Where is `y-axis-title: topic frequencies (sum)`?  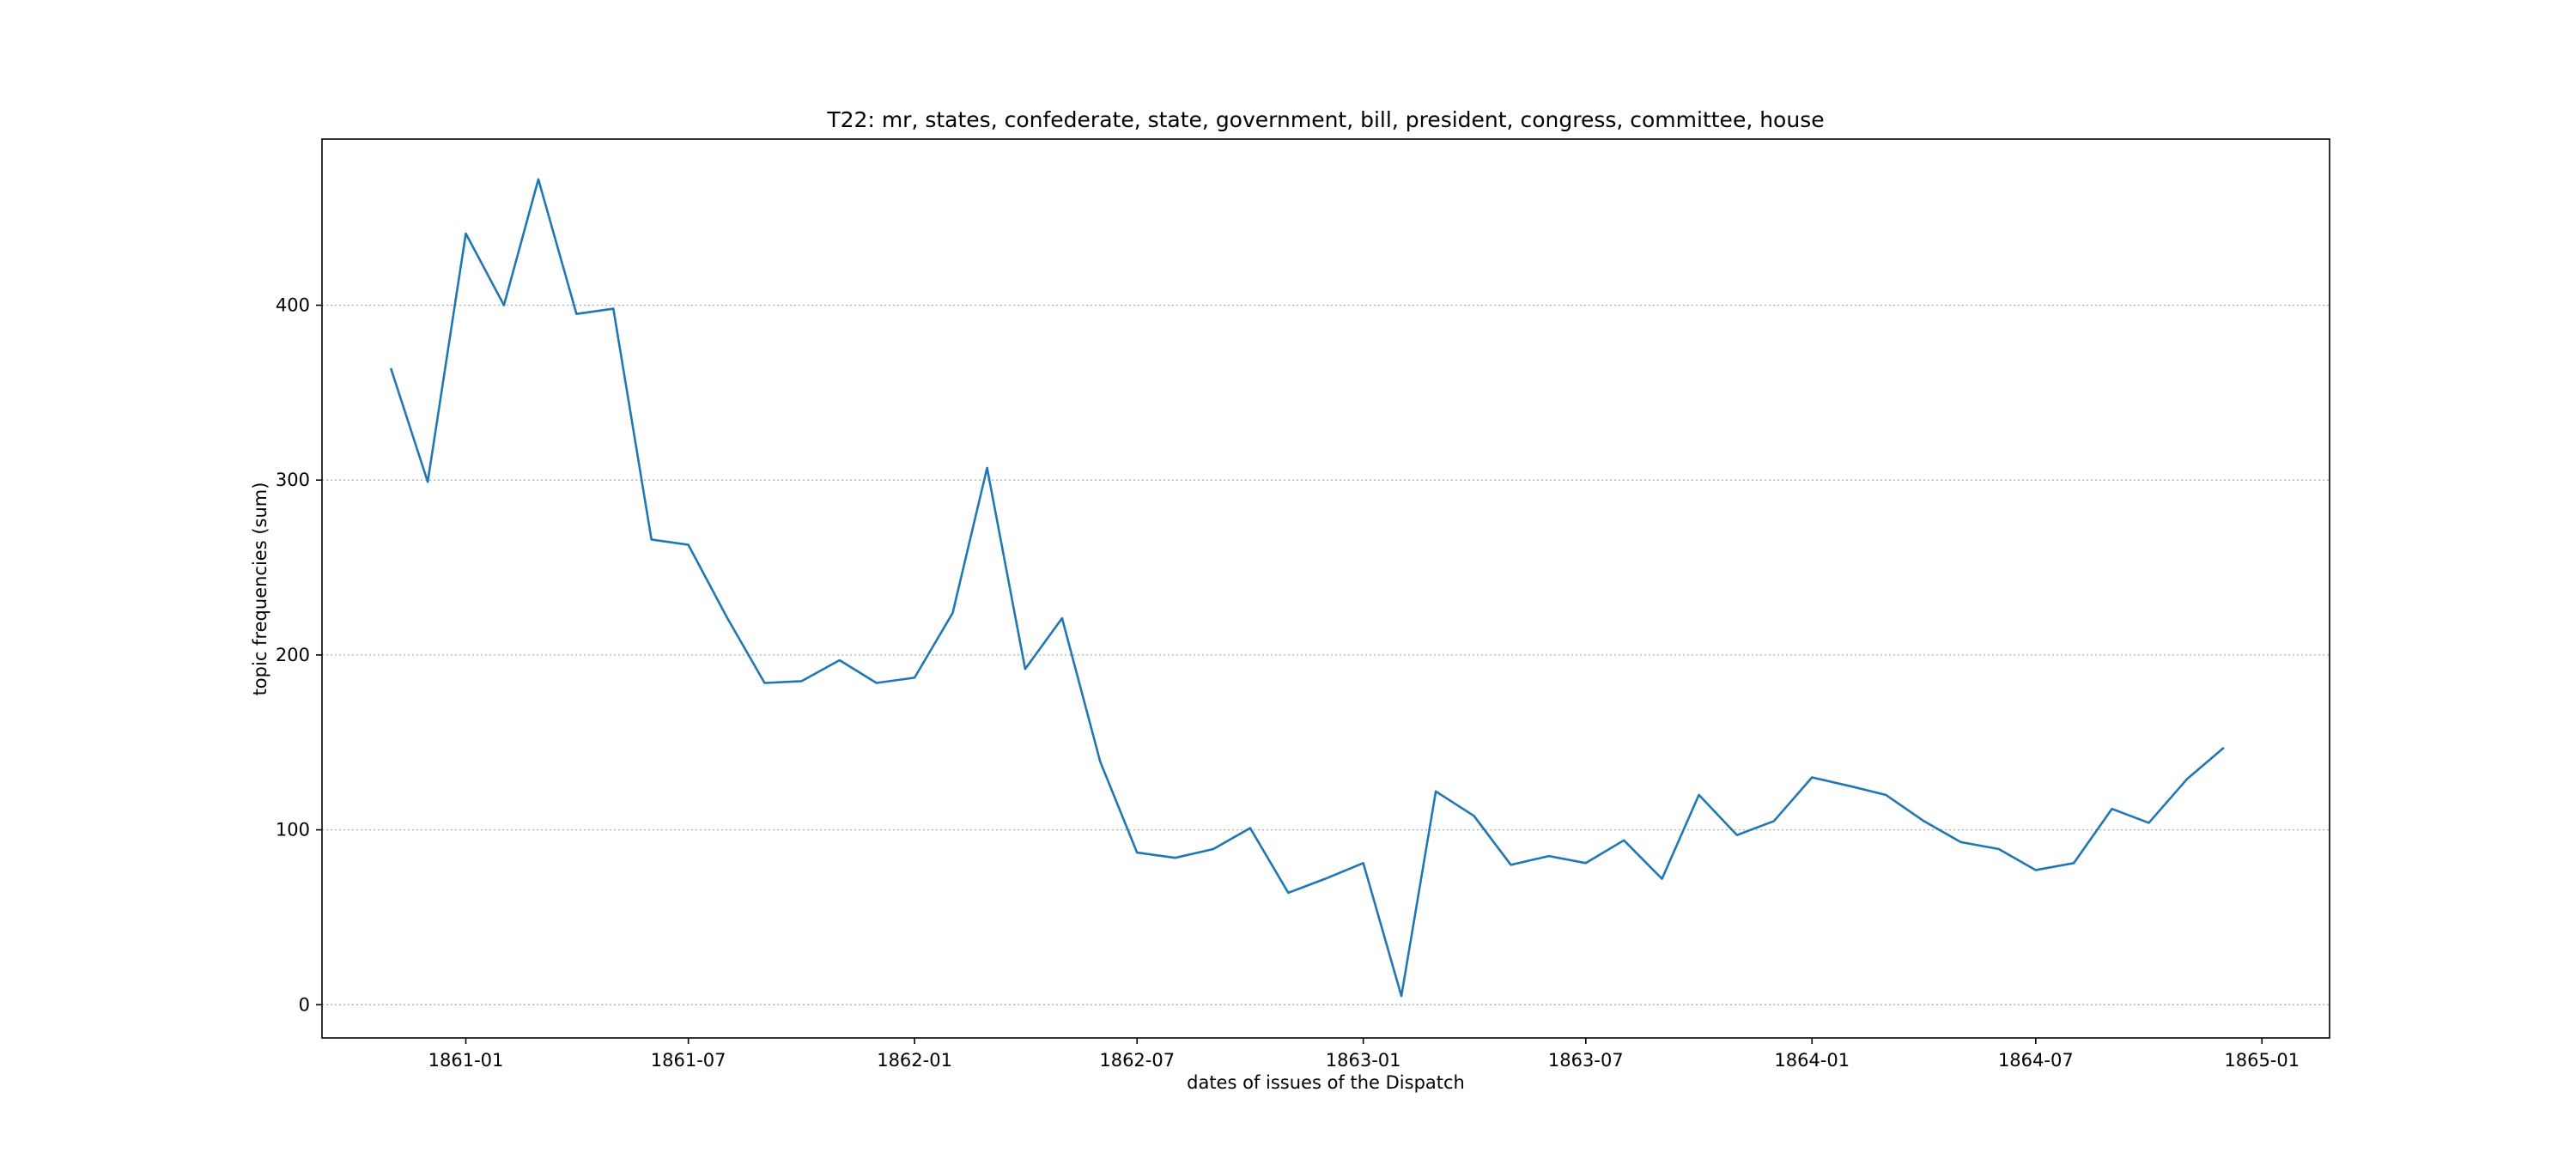
y-axis-title: topic frequencies (sum) is located at coordinates (260, 589).